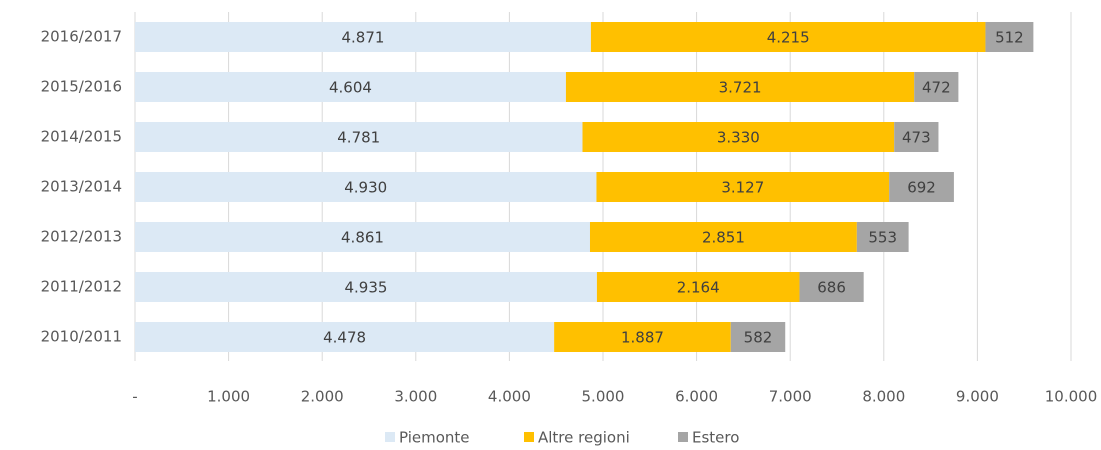 The width and height of the screenshot is (1101, 450). I want to click on data-label: 2.164, so click(698, 288).